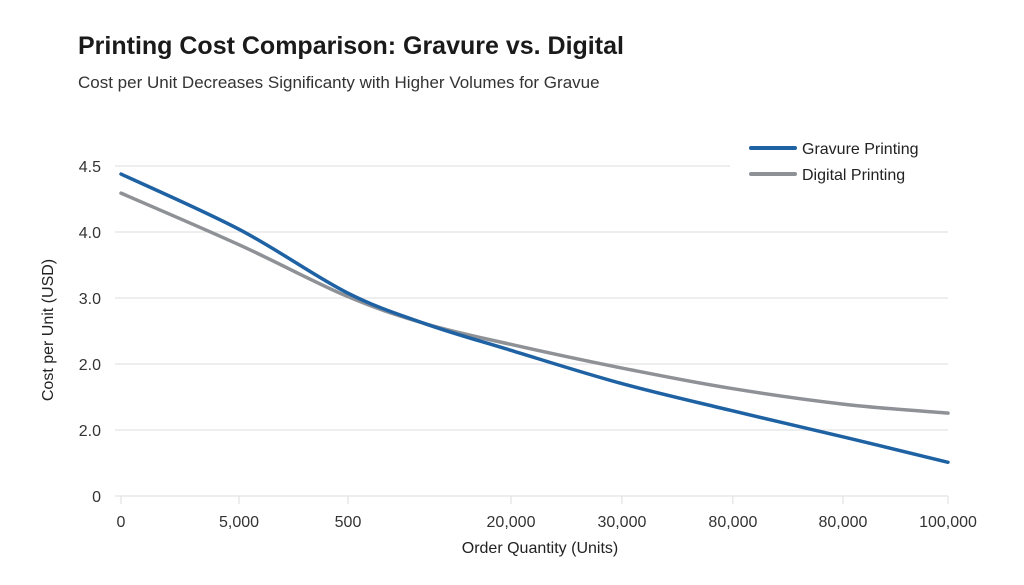 This screenshot has height=585, width=1024. What do you see at coordinates (853, 175) in the screenshot?
I see `legend-label: Digital Printing` at bounding box center [853, 175].